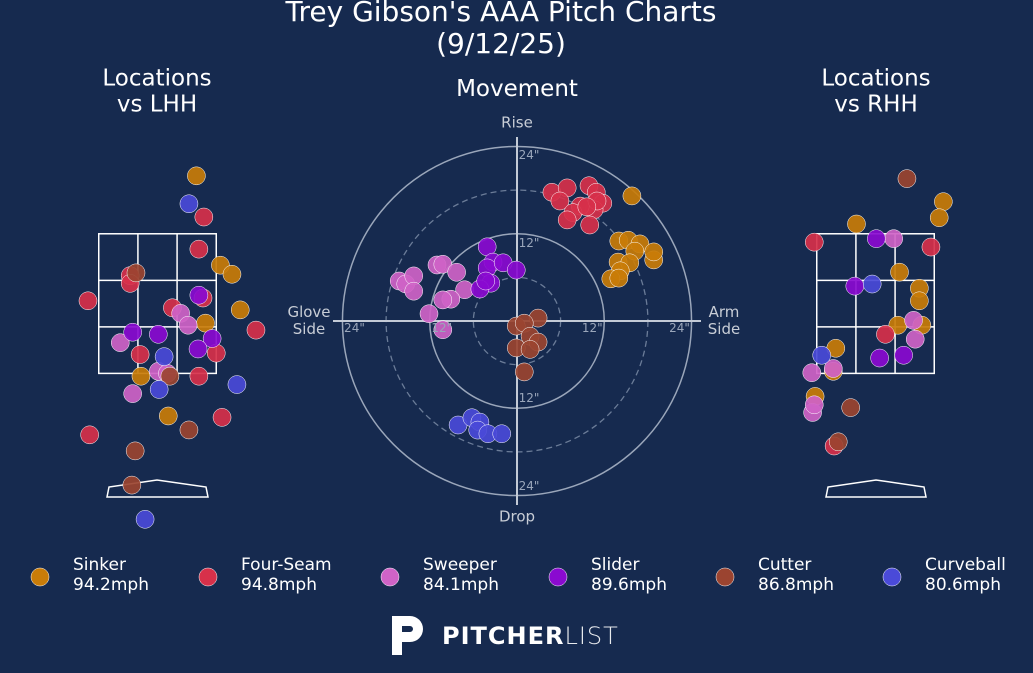 The image size is (1033, 673). What do you see at coordinates (517, 88) in the screenshot?
I see `panel-title: Movement` at bounding box center [517, 88].